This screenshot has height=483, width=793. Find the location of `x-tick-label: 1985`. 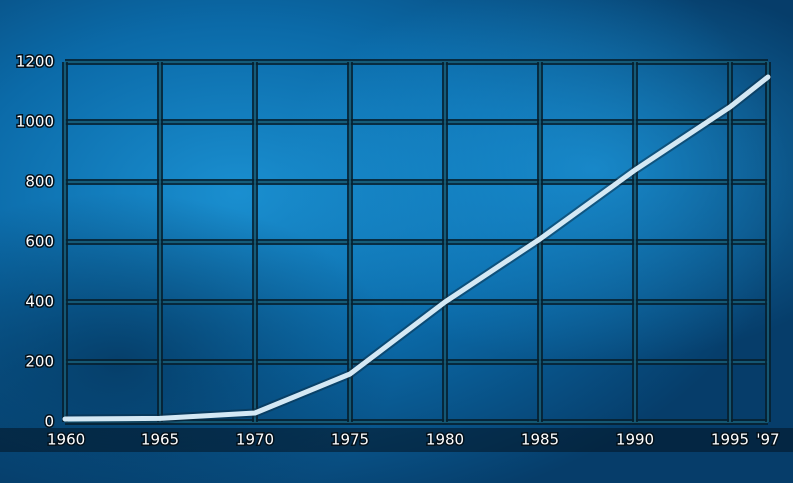

x-tick-label: 1985 is located at coordinates (540, 440).